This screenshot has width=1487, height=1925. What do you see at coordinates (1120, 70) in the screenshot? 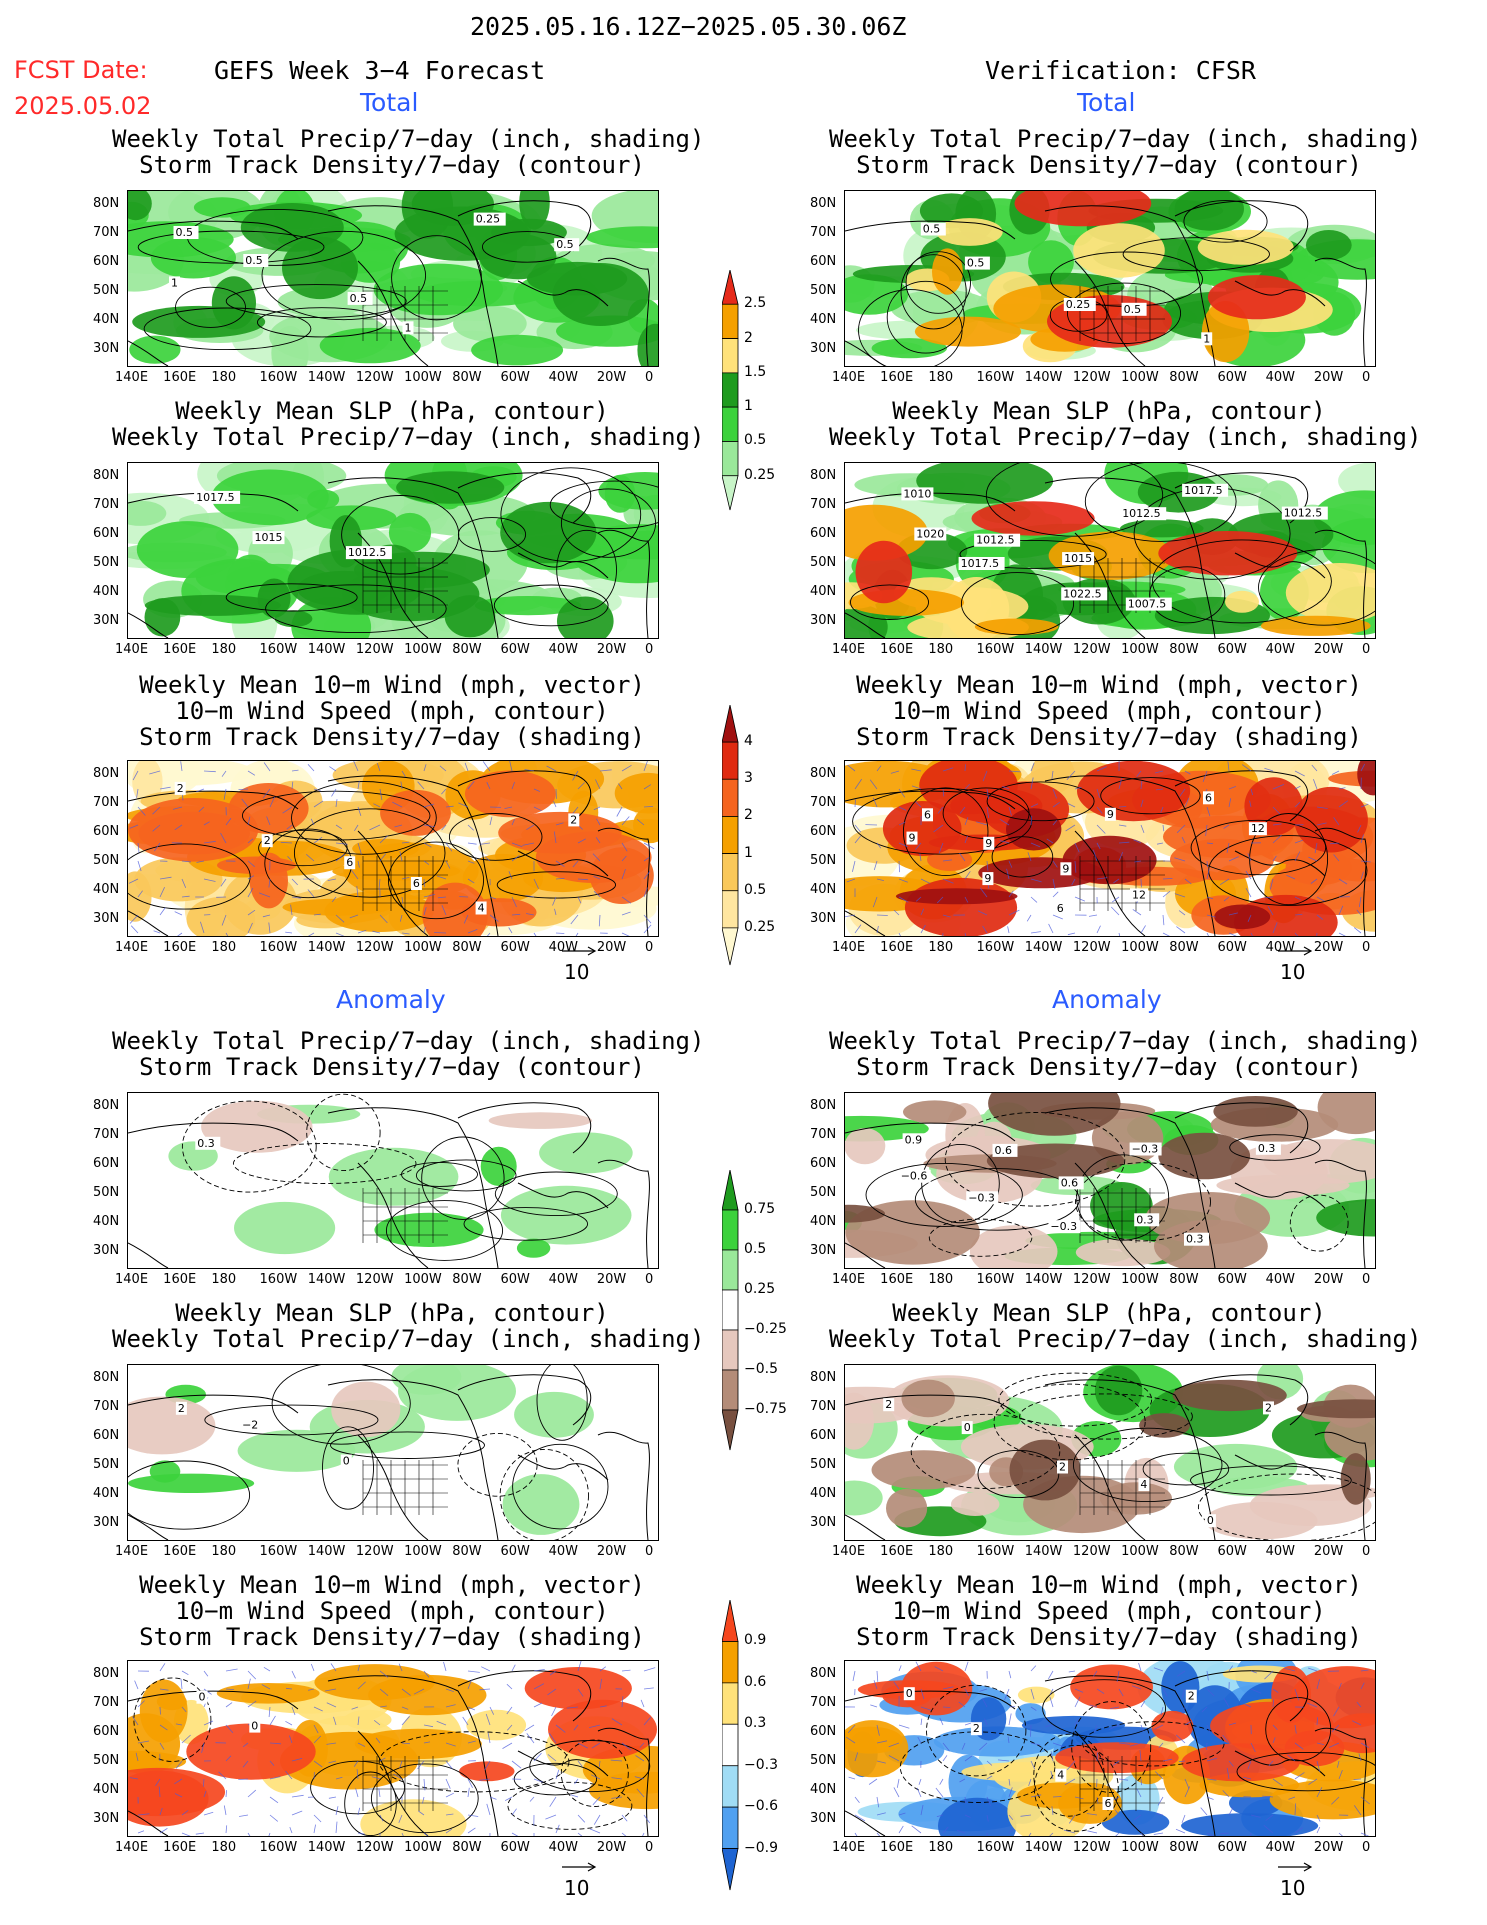
I see `verification-header: Verification: CFSR` at bounding box center [1120, 70].